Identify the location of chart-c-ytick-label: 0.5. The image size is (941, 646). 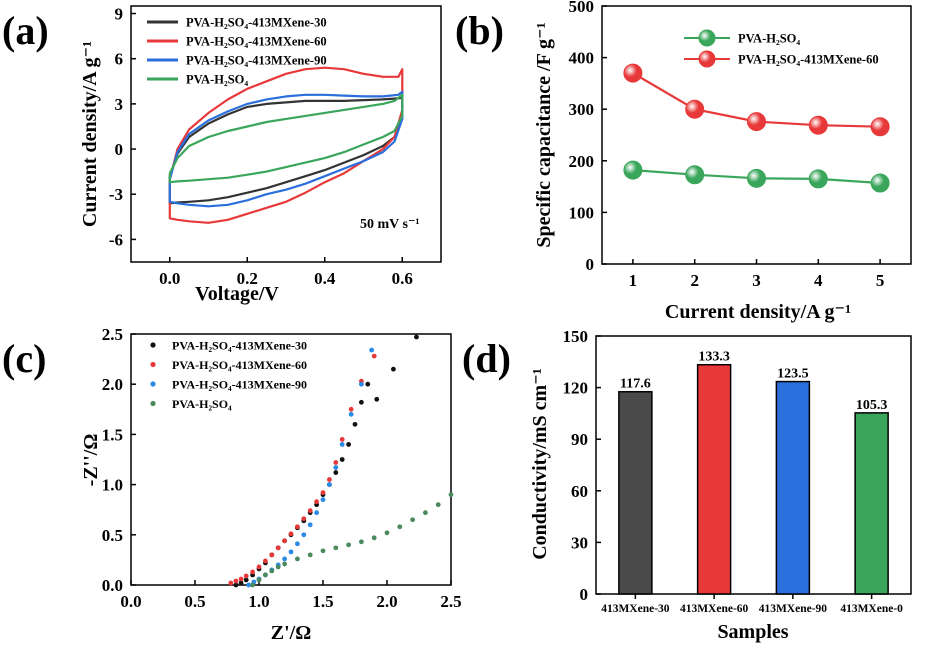
(112, 535).